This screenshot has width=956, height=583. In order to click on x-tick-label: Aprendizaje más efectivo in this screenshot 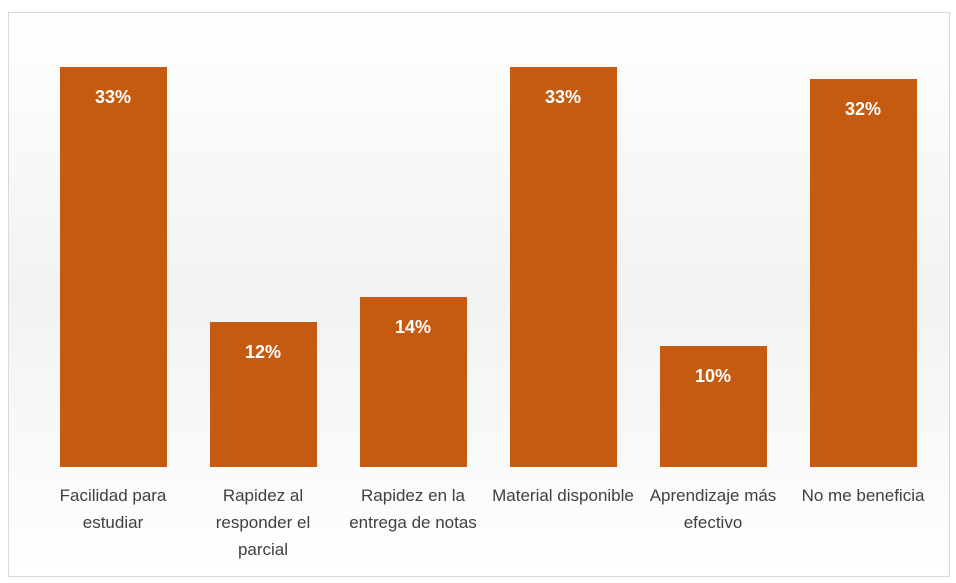, I will do `click(713, 509)`.